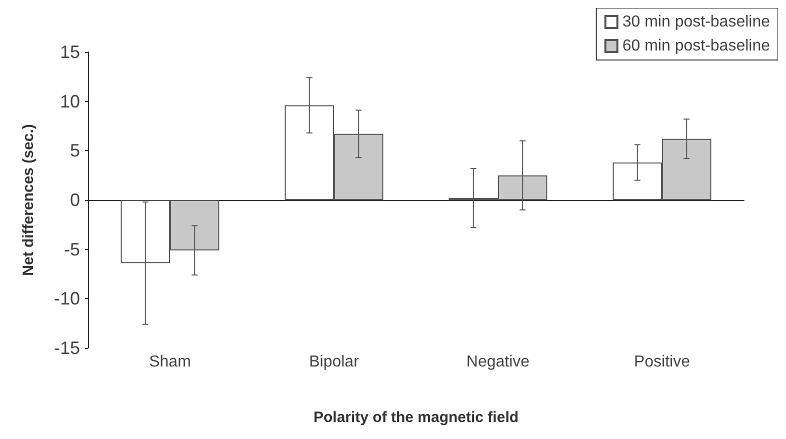 Image resolution: width=786 pixels, height=439 pixels. What do you see at coordinates (72, 249) in the screenshot?
I see `y-tick-label: -5` at bounding box center [72, 249].